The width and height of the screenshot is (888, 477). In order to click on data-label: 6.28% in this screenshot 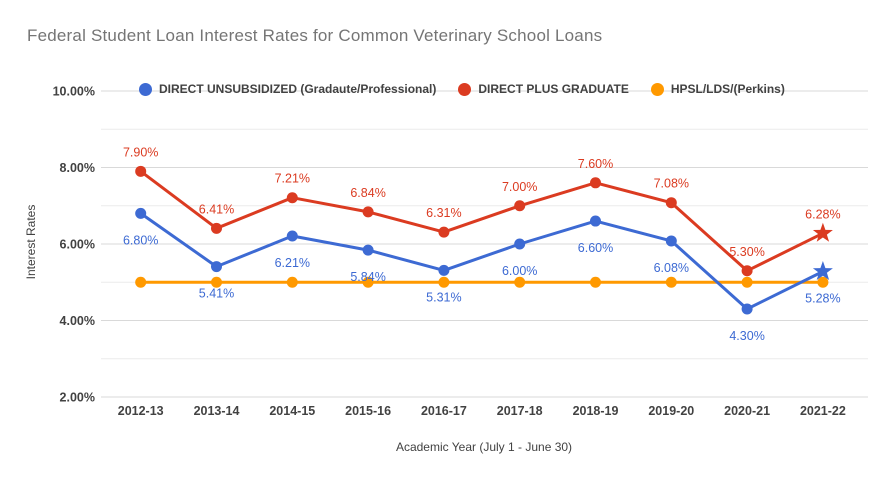, I will do `click(822, 214)`.